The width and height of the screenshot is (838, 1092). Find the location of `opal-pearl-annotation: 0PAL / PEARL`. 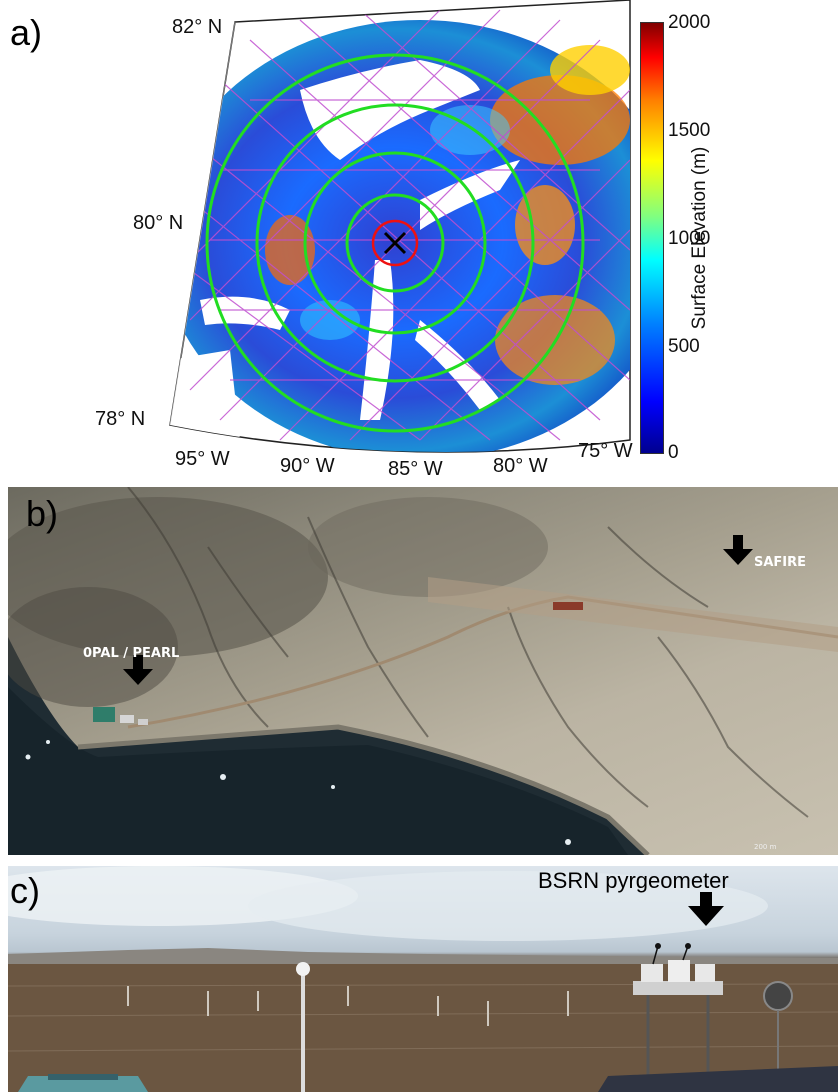

opal-pearl-annotation: 0PAL / PEARL is located at coordinates (131, 653).